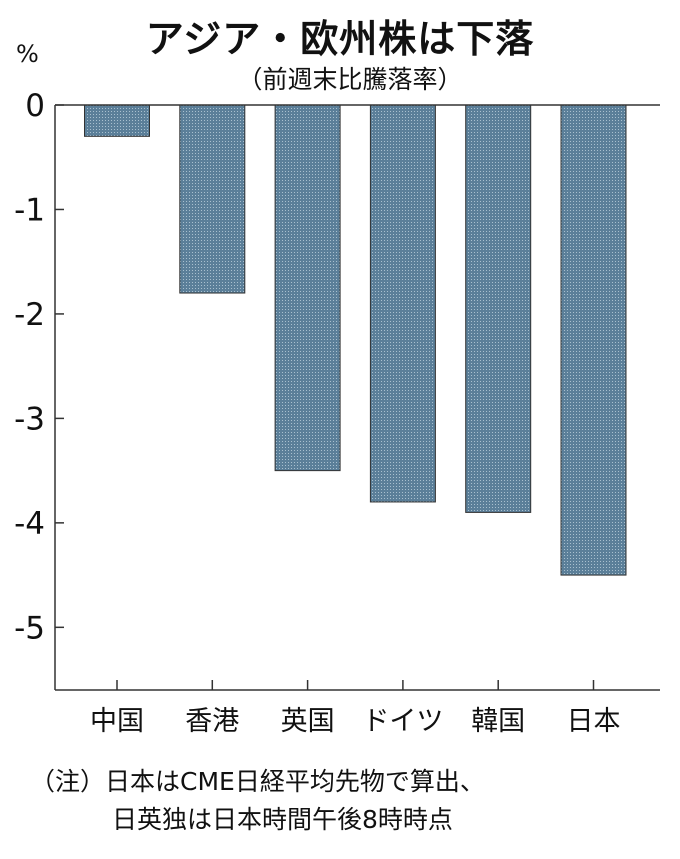  Describe the element at coordinates (29, 524) in the screenshot. I see `y-tick-label-4: -4` at that location.